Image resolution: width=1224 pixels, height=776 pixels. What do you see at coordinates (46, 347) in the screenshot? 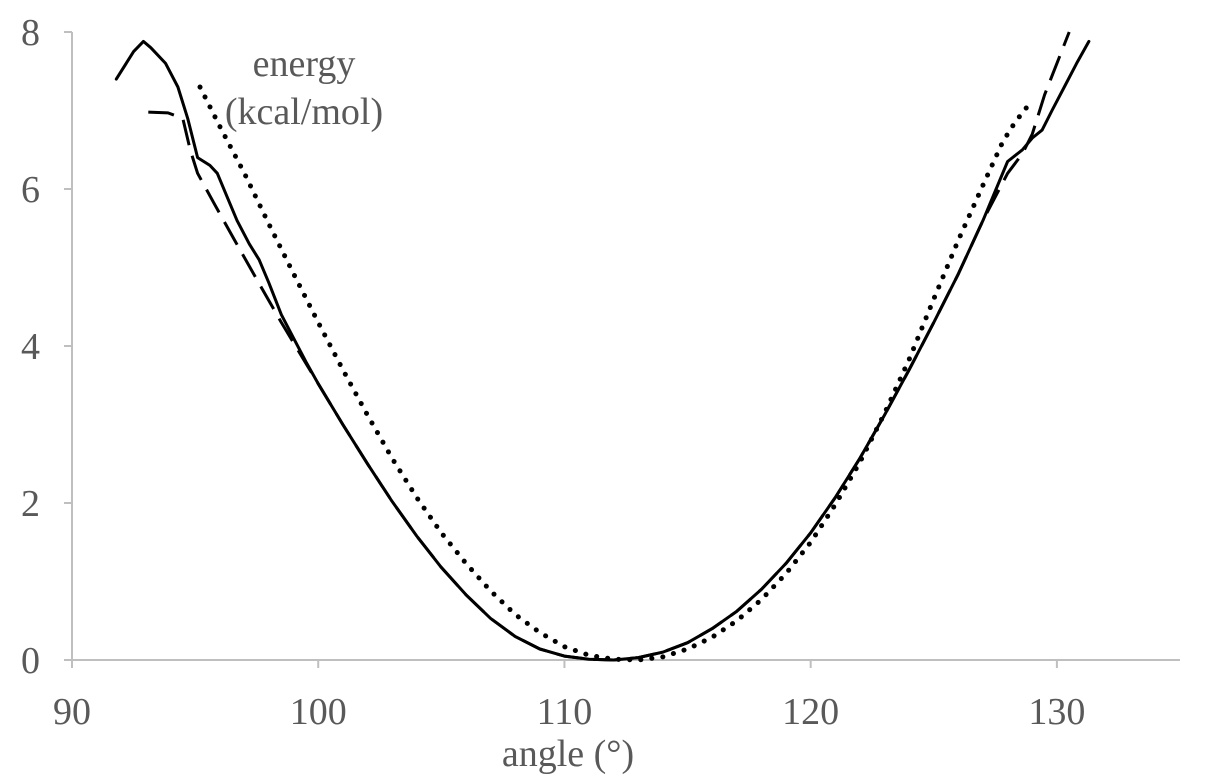
I see `y-axis-ticks: 0 2 4 6 8` at bounding box center [46, 347].